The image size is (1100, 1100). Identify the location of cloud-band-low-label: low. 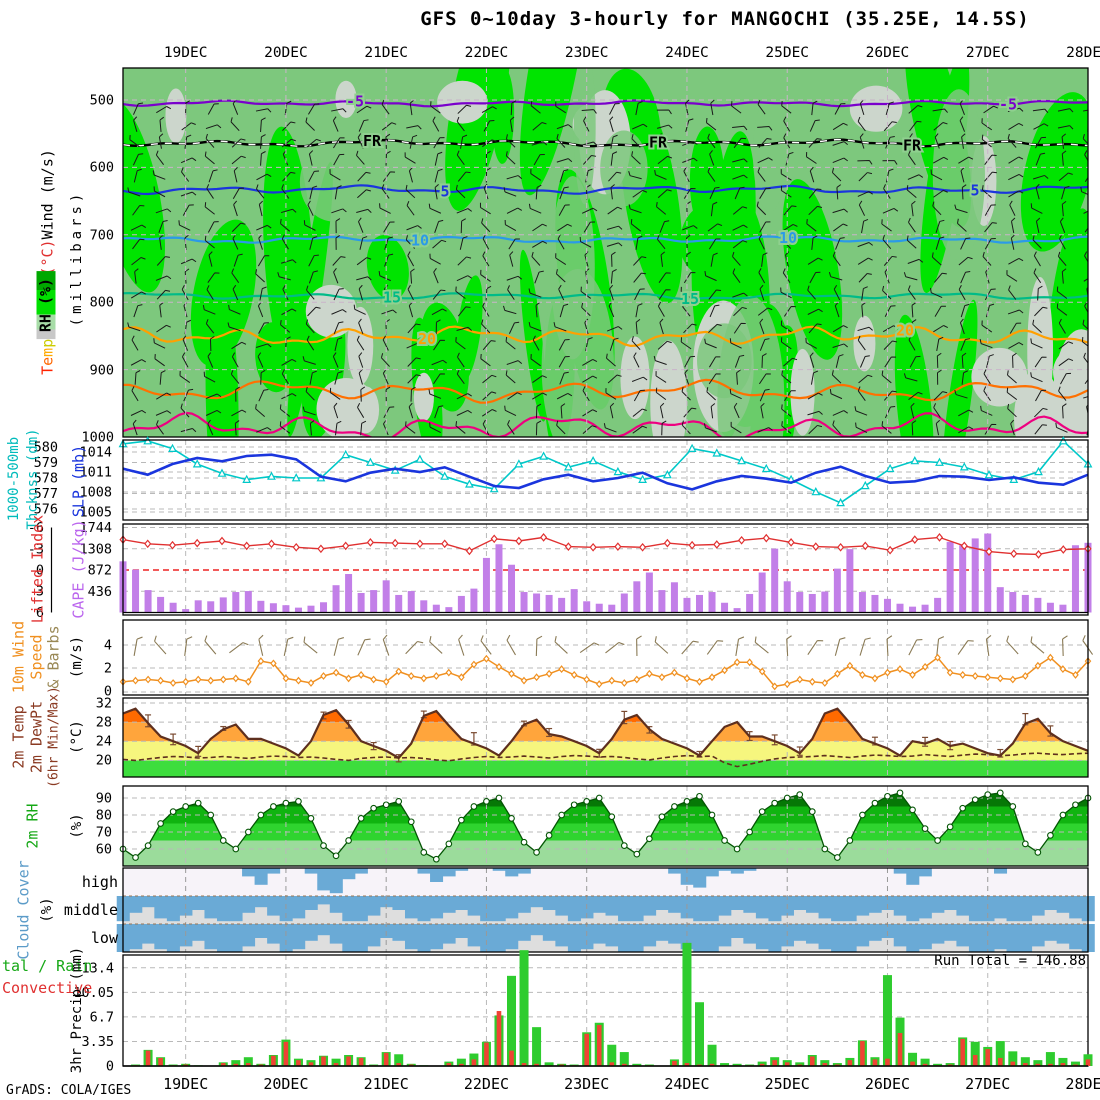
(104, 938).